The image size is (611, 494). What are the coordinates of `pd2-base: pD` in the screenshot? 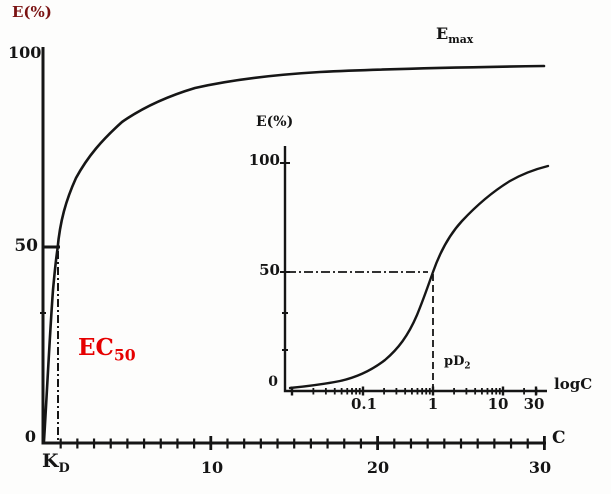 It's located at (454, 361).